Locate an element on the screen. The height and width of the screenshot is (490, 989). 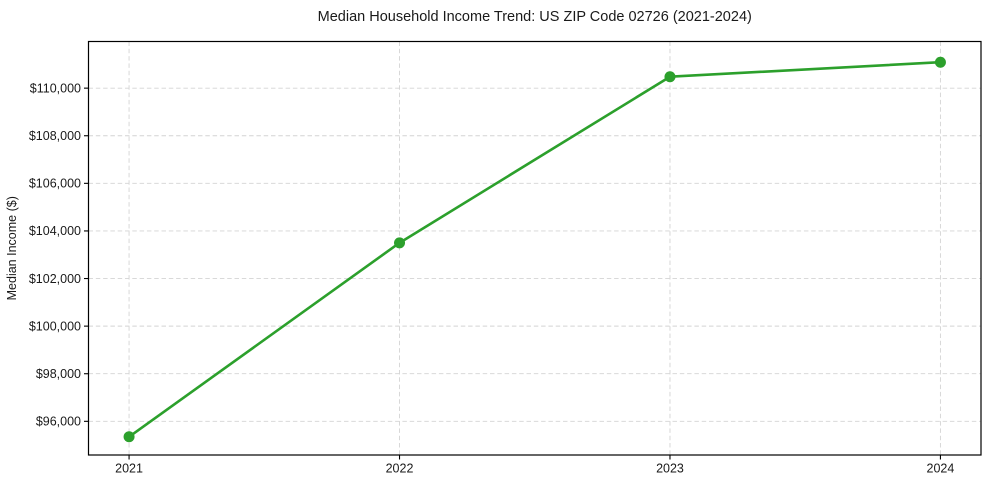
y-tick-label: $106,000 is located at coordinates (55, 184).